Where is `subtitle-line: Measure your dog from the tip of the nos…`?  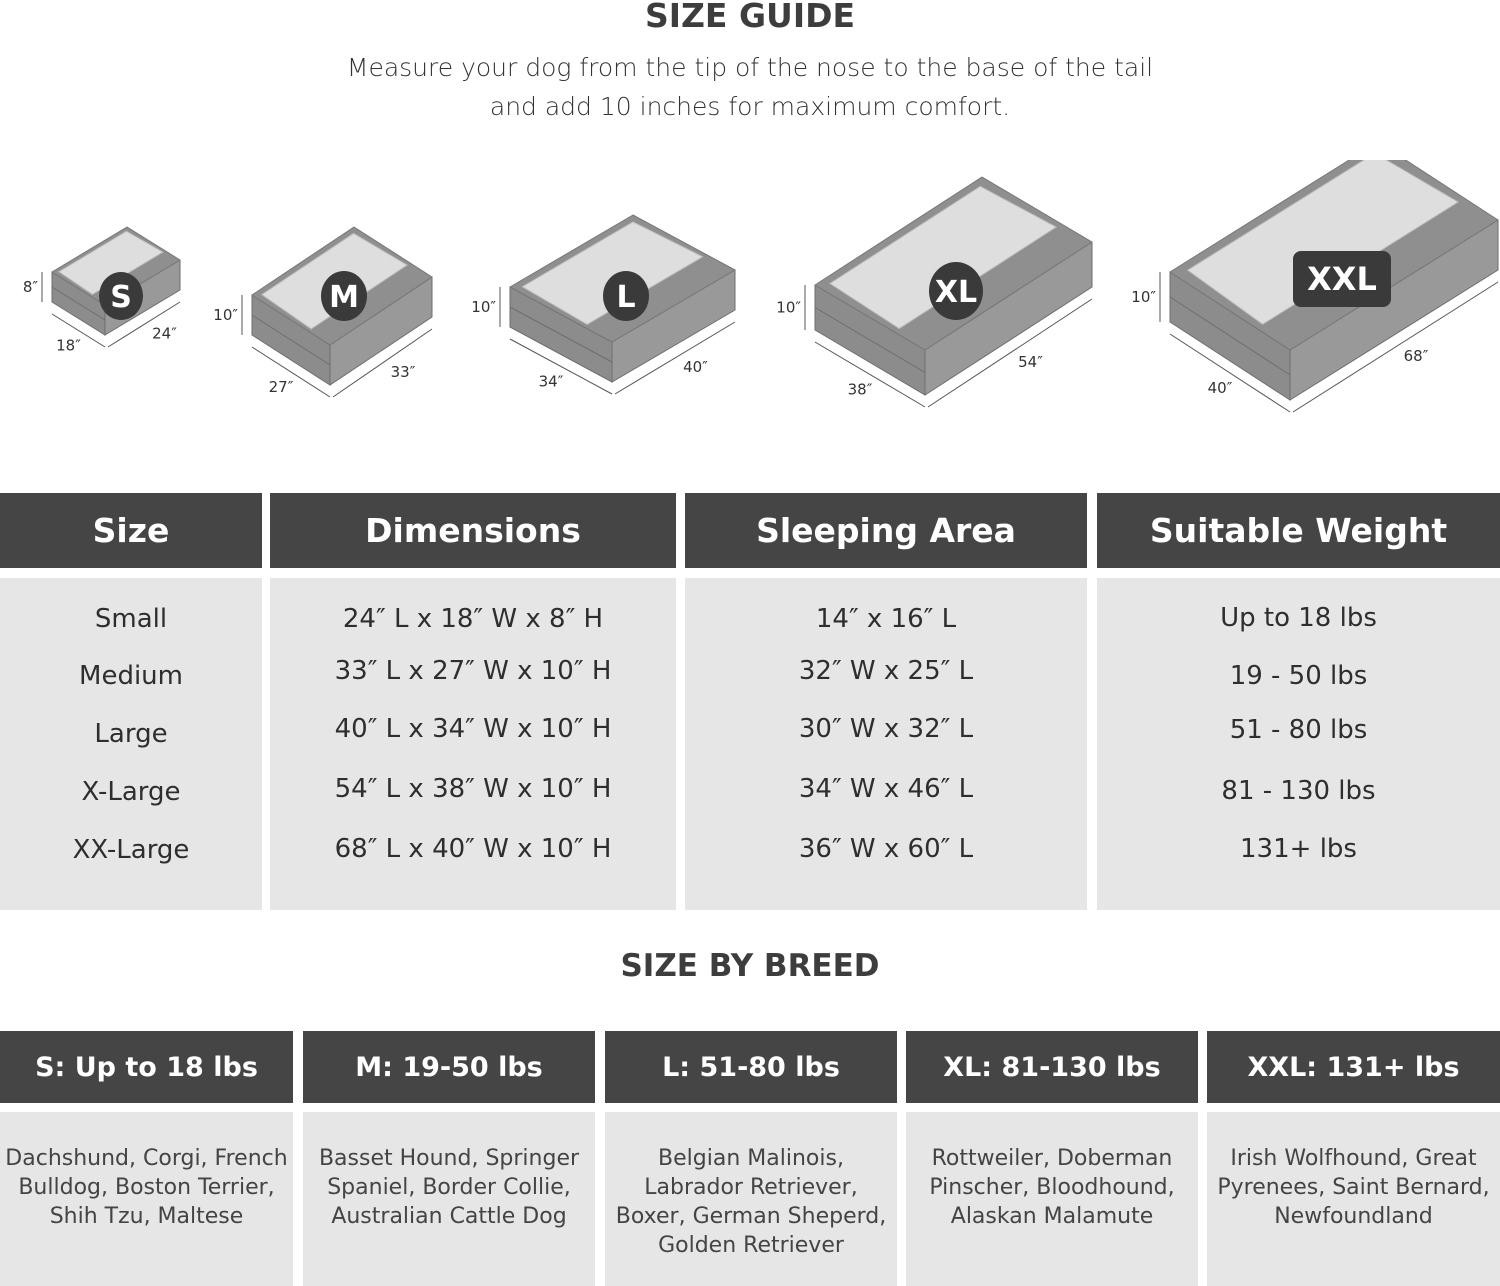 subtitle-line: Measure your dog from the tip of the nos… is located at coordinates (750, 67).